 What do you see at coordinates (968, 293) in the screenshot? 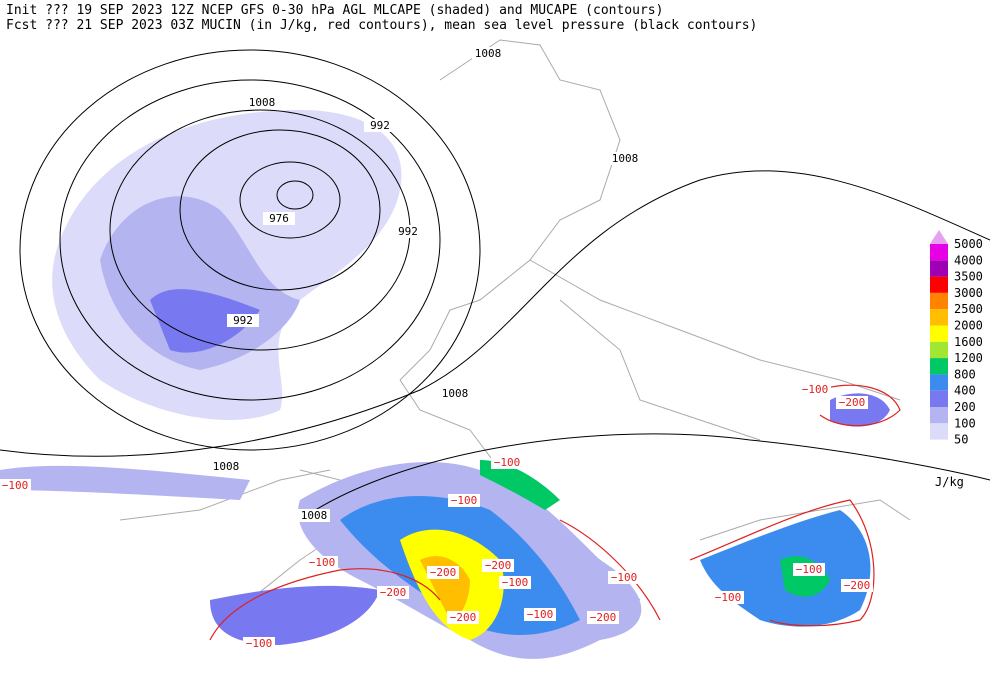
I see `legend-label: 3000` at bounding box center [968, 293].